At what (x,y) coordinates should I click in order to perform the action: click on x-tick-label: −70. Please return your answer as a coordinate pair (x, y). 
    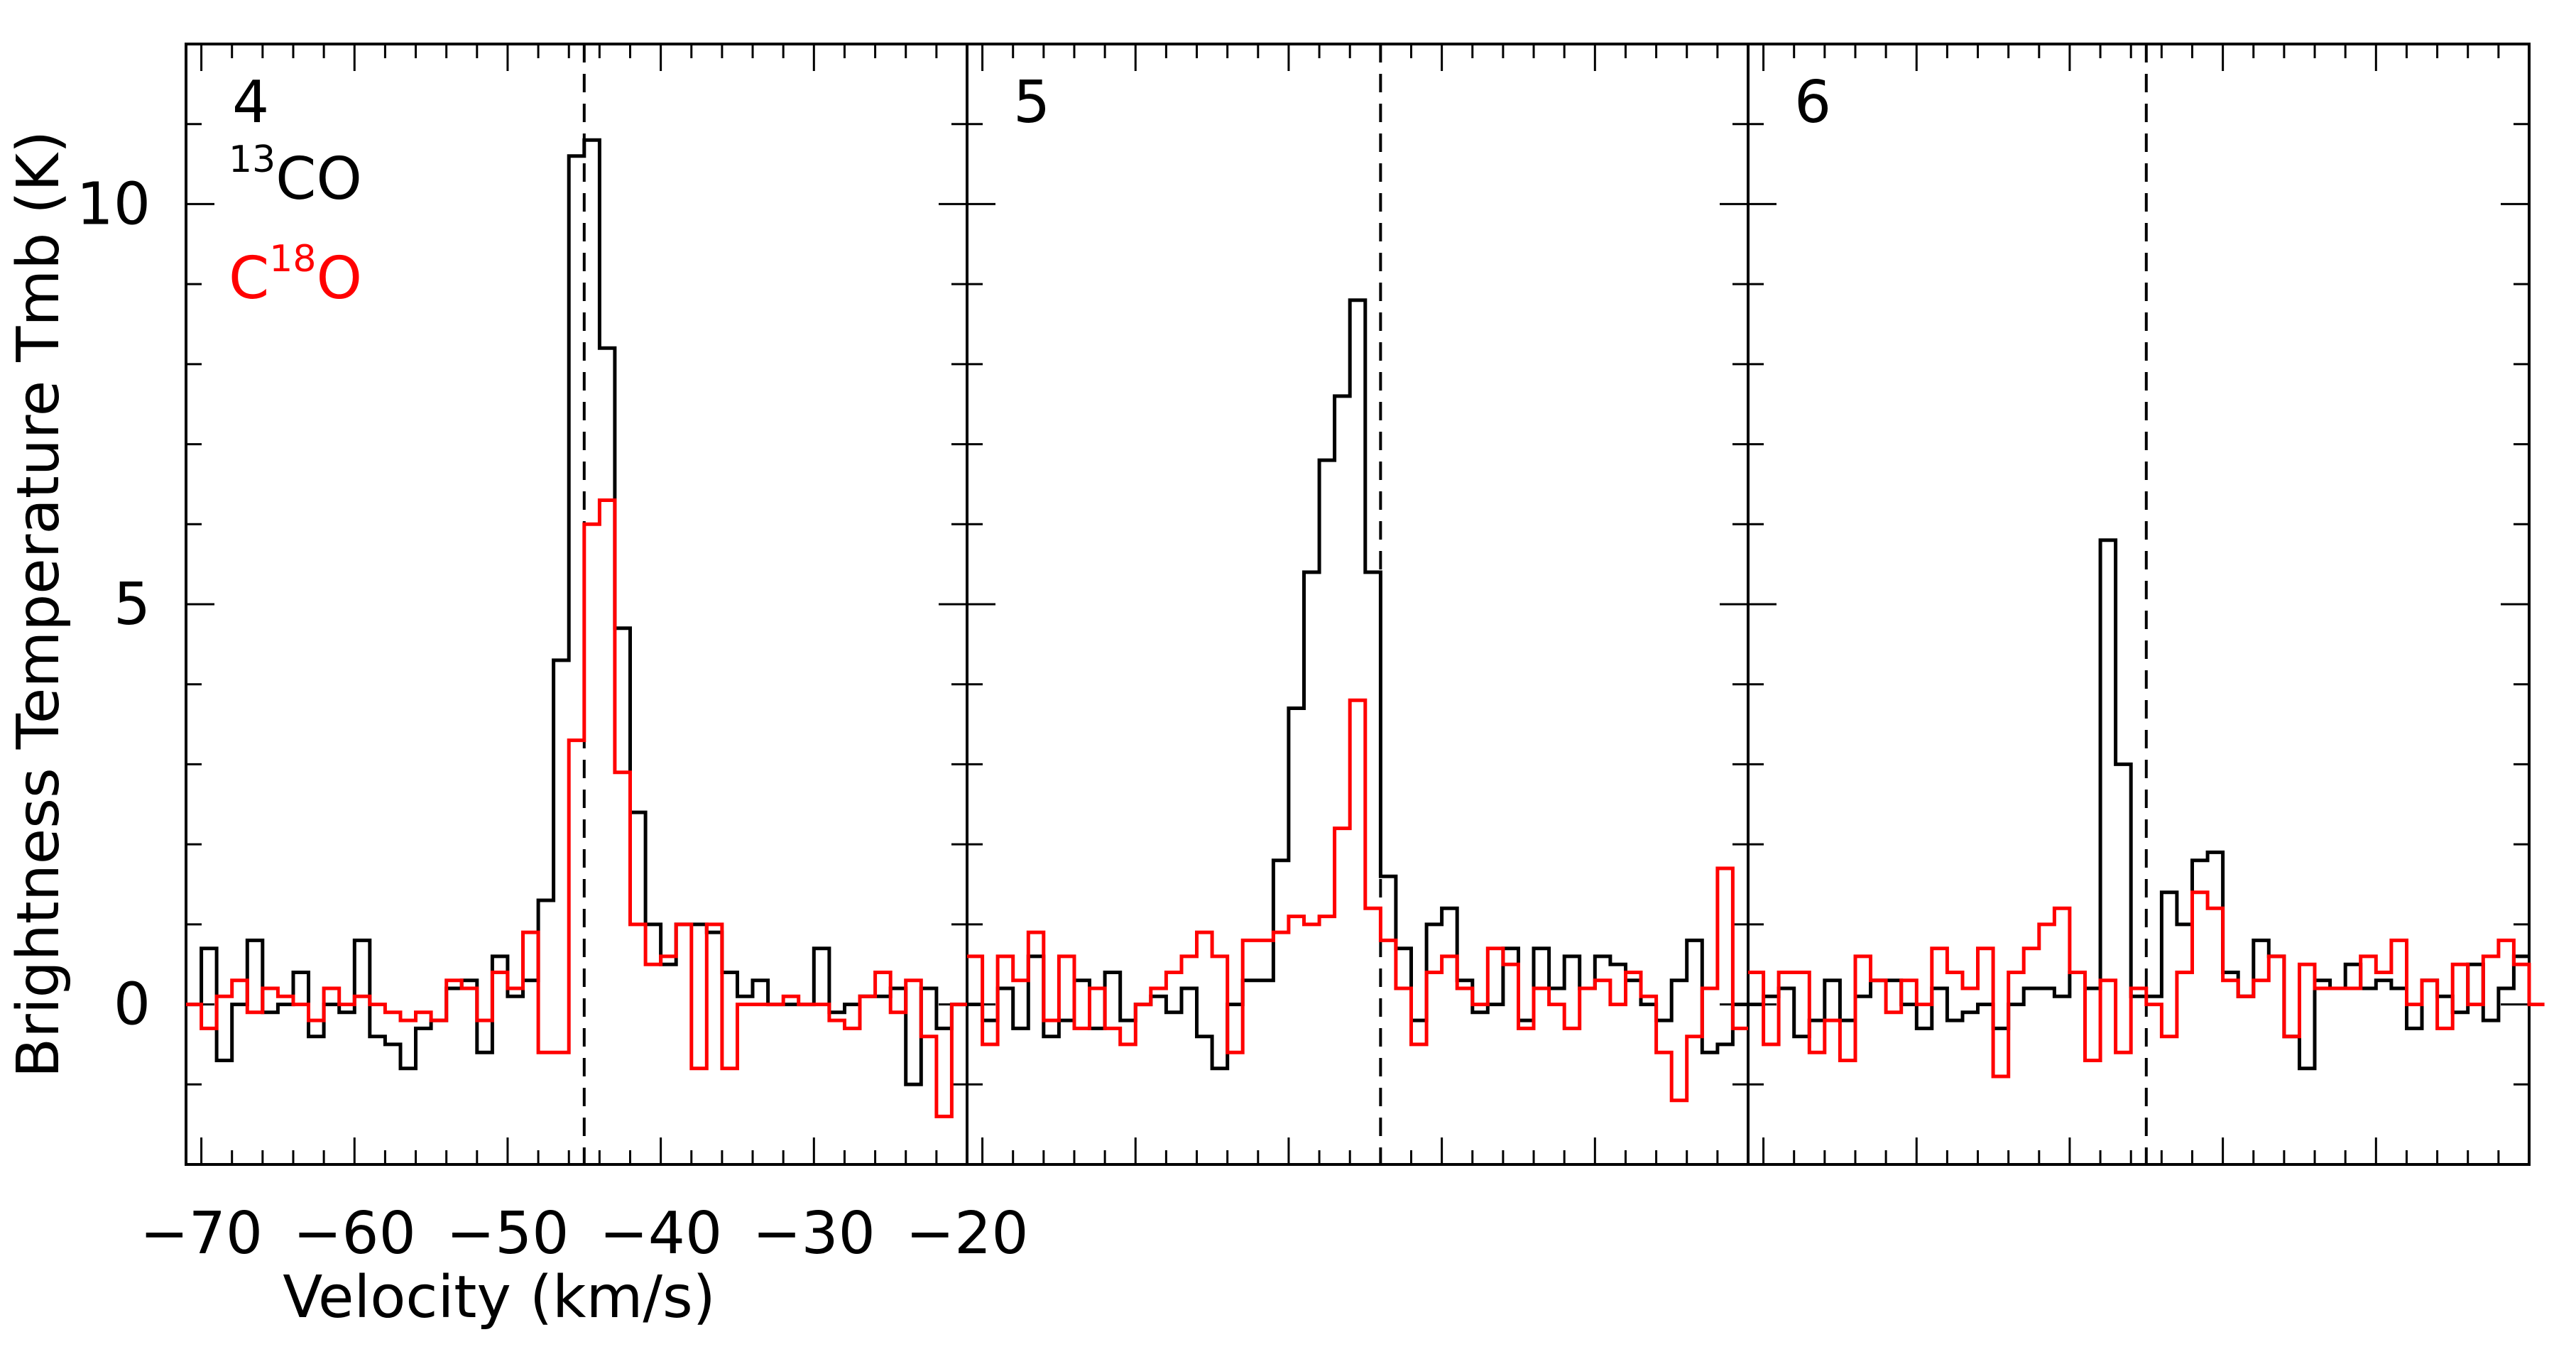
    Looking at the image, I should click on (201, 1233).